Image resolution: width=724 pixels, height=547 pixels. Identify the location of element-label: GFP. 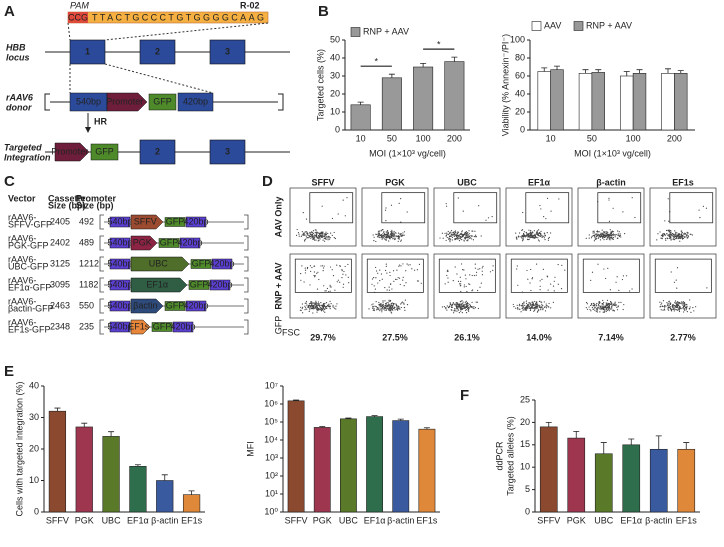
(162, 101).